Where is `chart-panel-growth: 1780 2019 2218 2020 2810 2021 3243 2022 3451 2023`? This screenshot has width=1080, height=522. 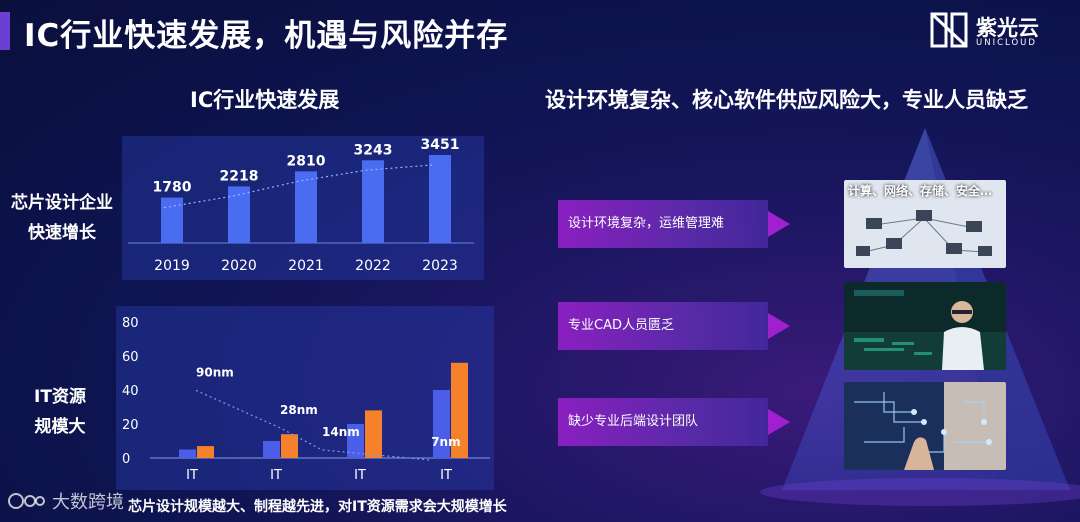
chart-panel-growth: 1780 2019 2218 2020 2810 2021 3243 2022 3451 2023 is located at coordinates (303, 208).